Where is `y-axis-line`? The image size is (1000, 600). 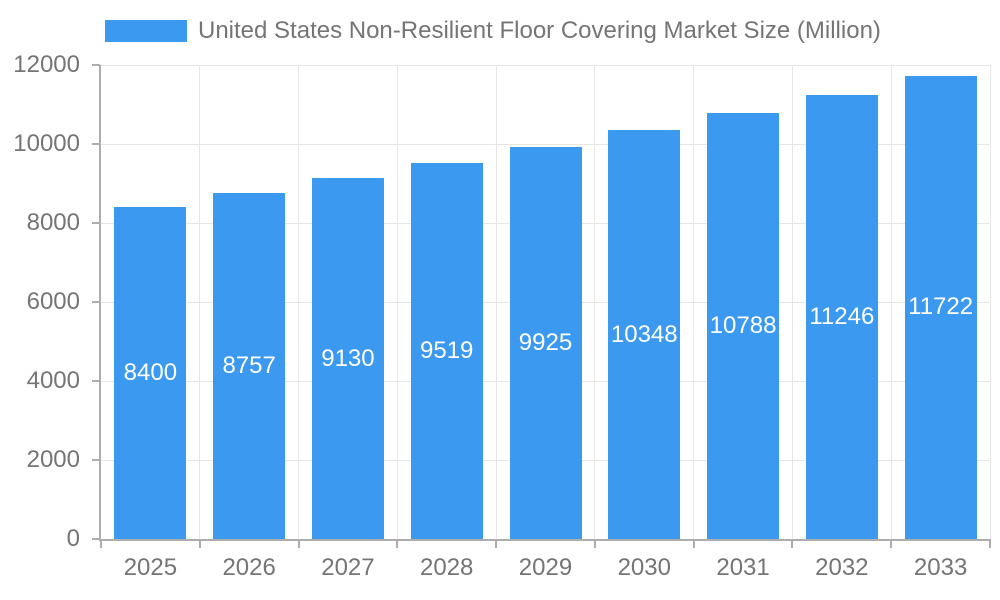 y-axis-line is located at coordinates (100, 303).